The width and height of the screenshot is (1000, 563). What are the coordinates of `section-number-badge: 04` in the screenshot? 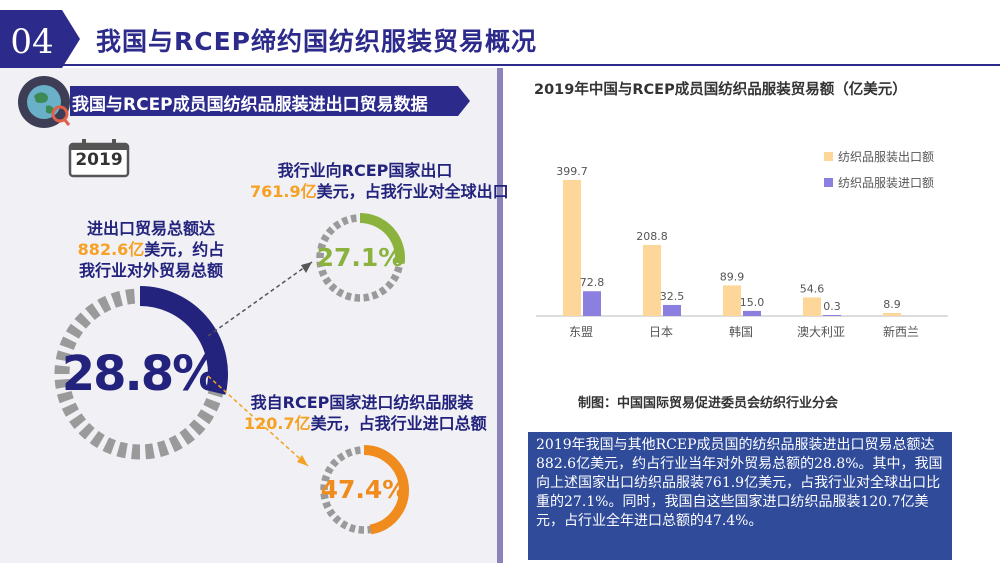 It's located at (40, 39).